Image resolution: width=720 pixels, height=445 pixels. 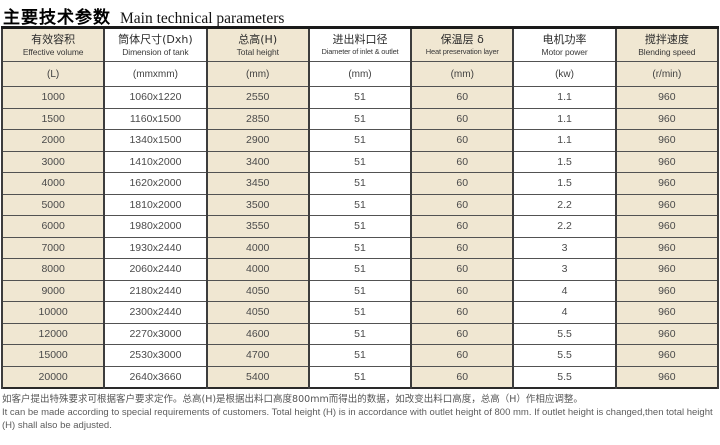 What do you see at coordinates (667, 51) in the screenshot?
I see `header-label-en: Blending speed` at bounding box center [667, 51].